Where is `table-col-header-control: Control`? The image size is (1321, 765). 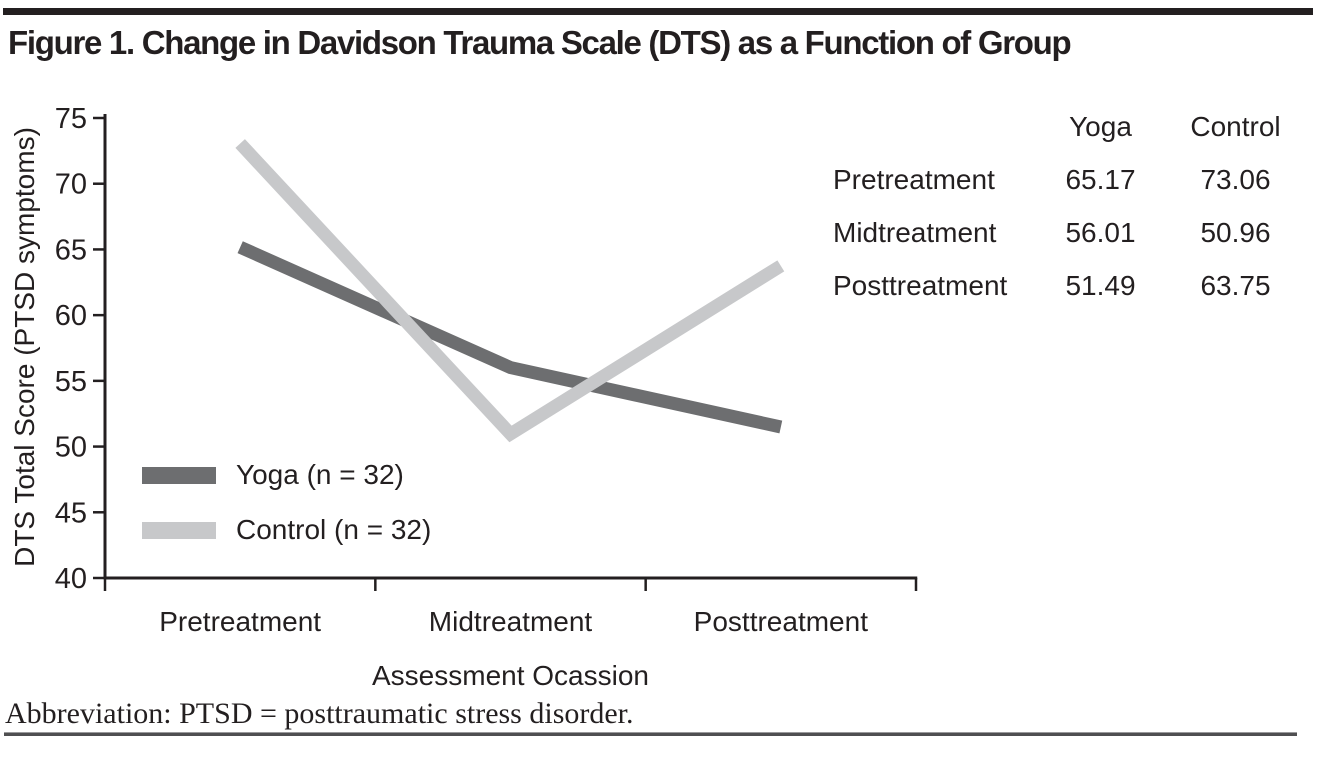
table-col-header-control: Control is located at coordinates (1235, 126).